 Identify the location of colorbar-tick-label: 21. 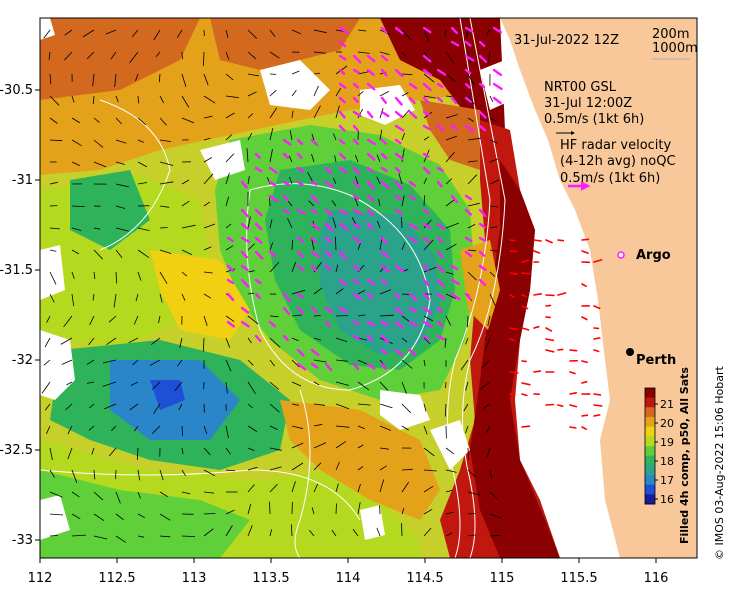
(667, 404).